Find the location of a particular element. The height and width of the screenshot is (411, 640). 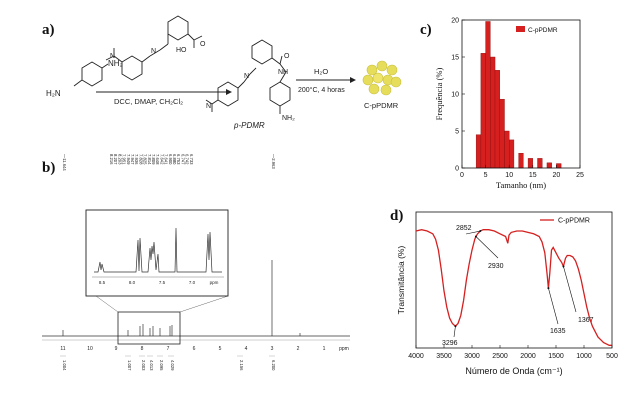

nmr-peak-label: 6.733 is located at coordinates (191, 159).